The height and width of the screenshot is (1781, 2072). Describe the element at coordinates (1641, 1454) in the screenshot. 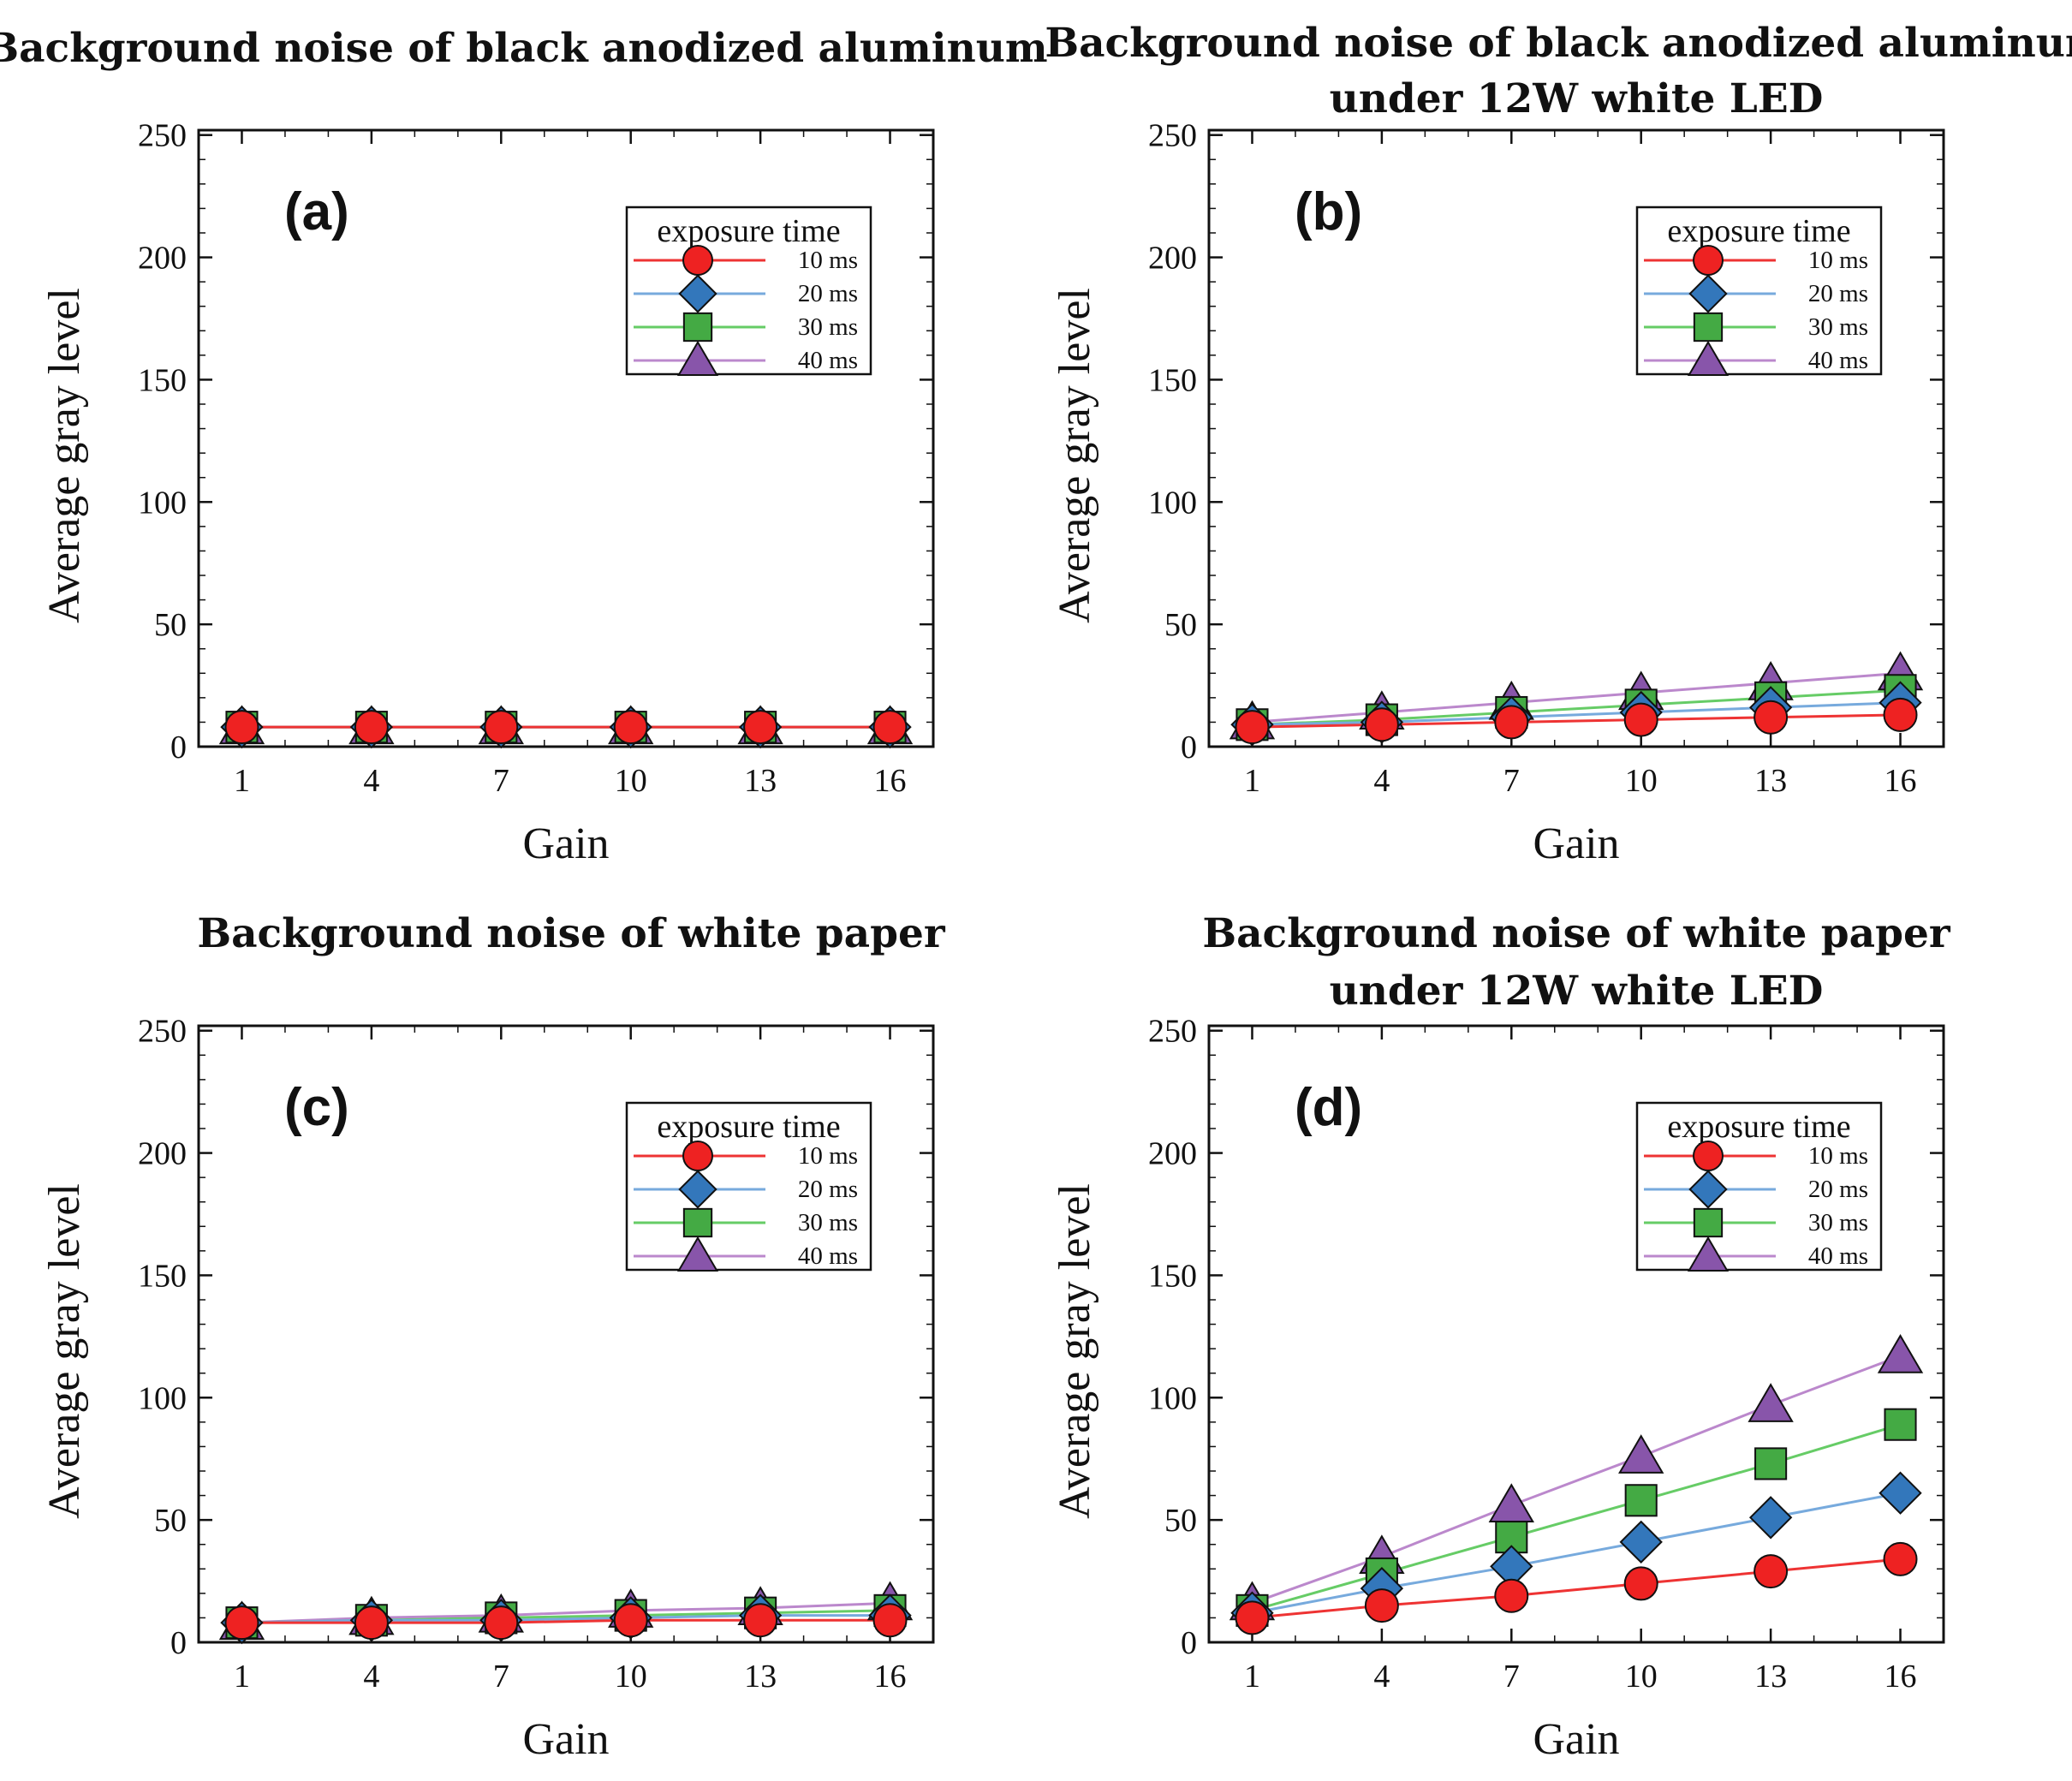

I see `data-point-triangle` at that location.